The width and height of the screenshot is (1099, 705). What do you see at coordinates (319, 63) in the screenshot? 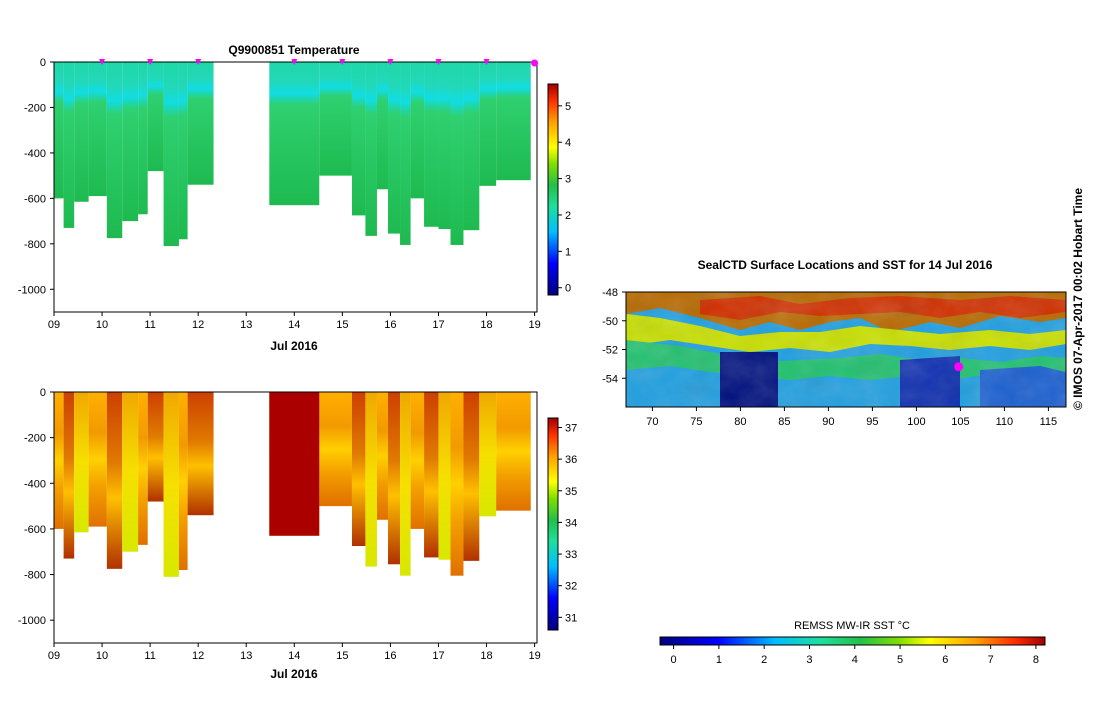
I see `panel1-surface-markers` at bounding box center [319, 63].